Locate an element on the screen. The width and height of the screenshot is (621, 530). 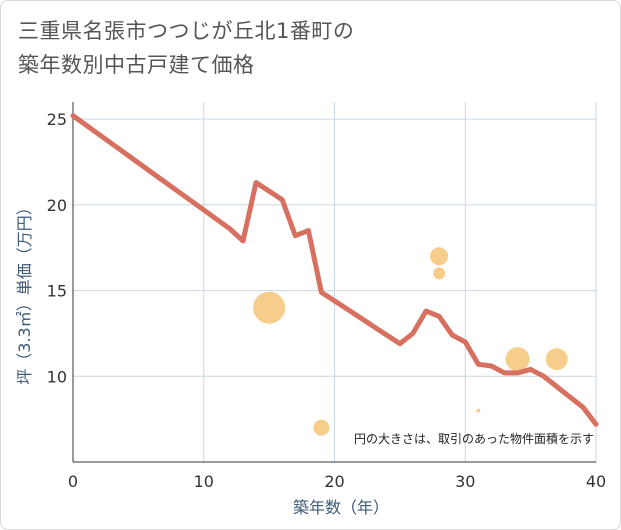
bubble-size-note: 円の大きさは、取引のあった物件面積を示す is located at coordinates (474, 438).